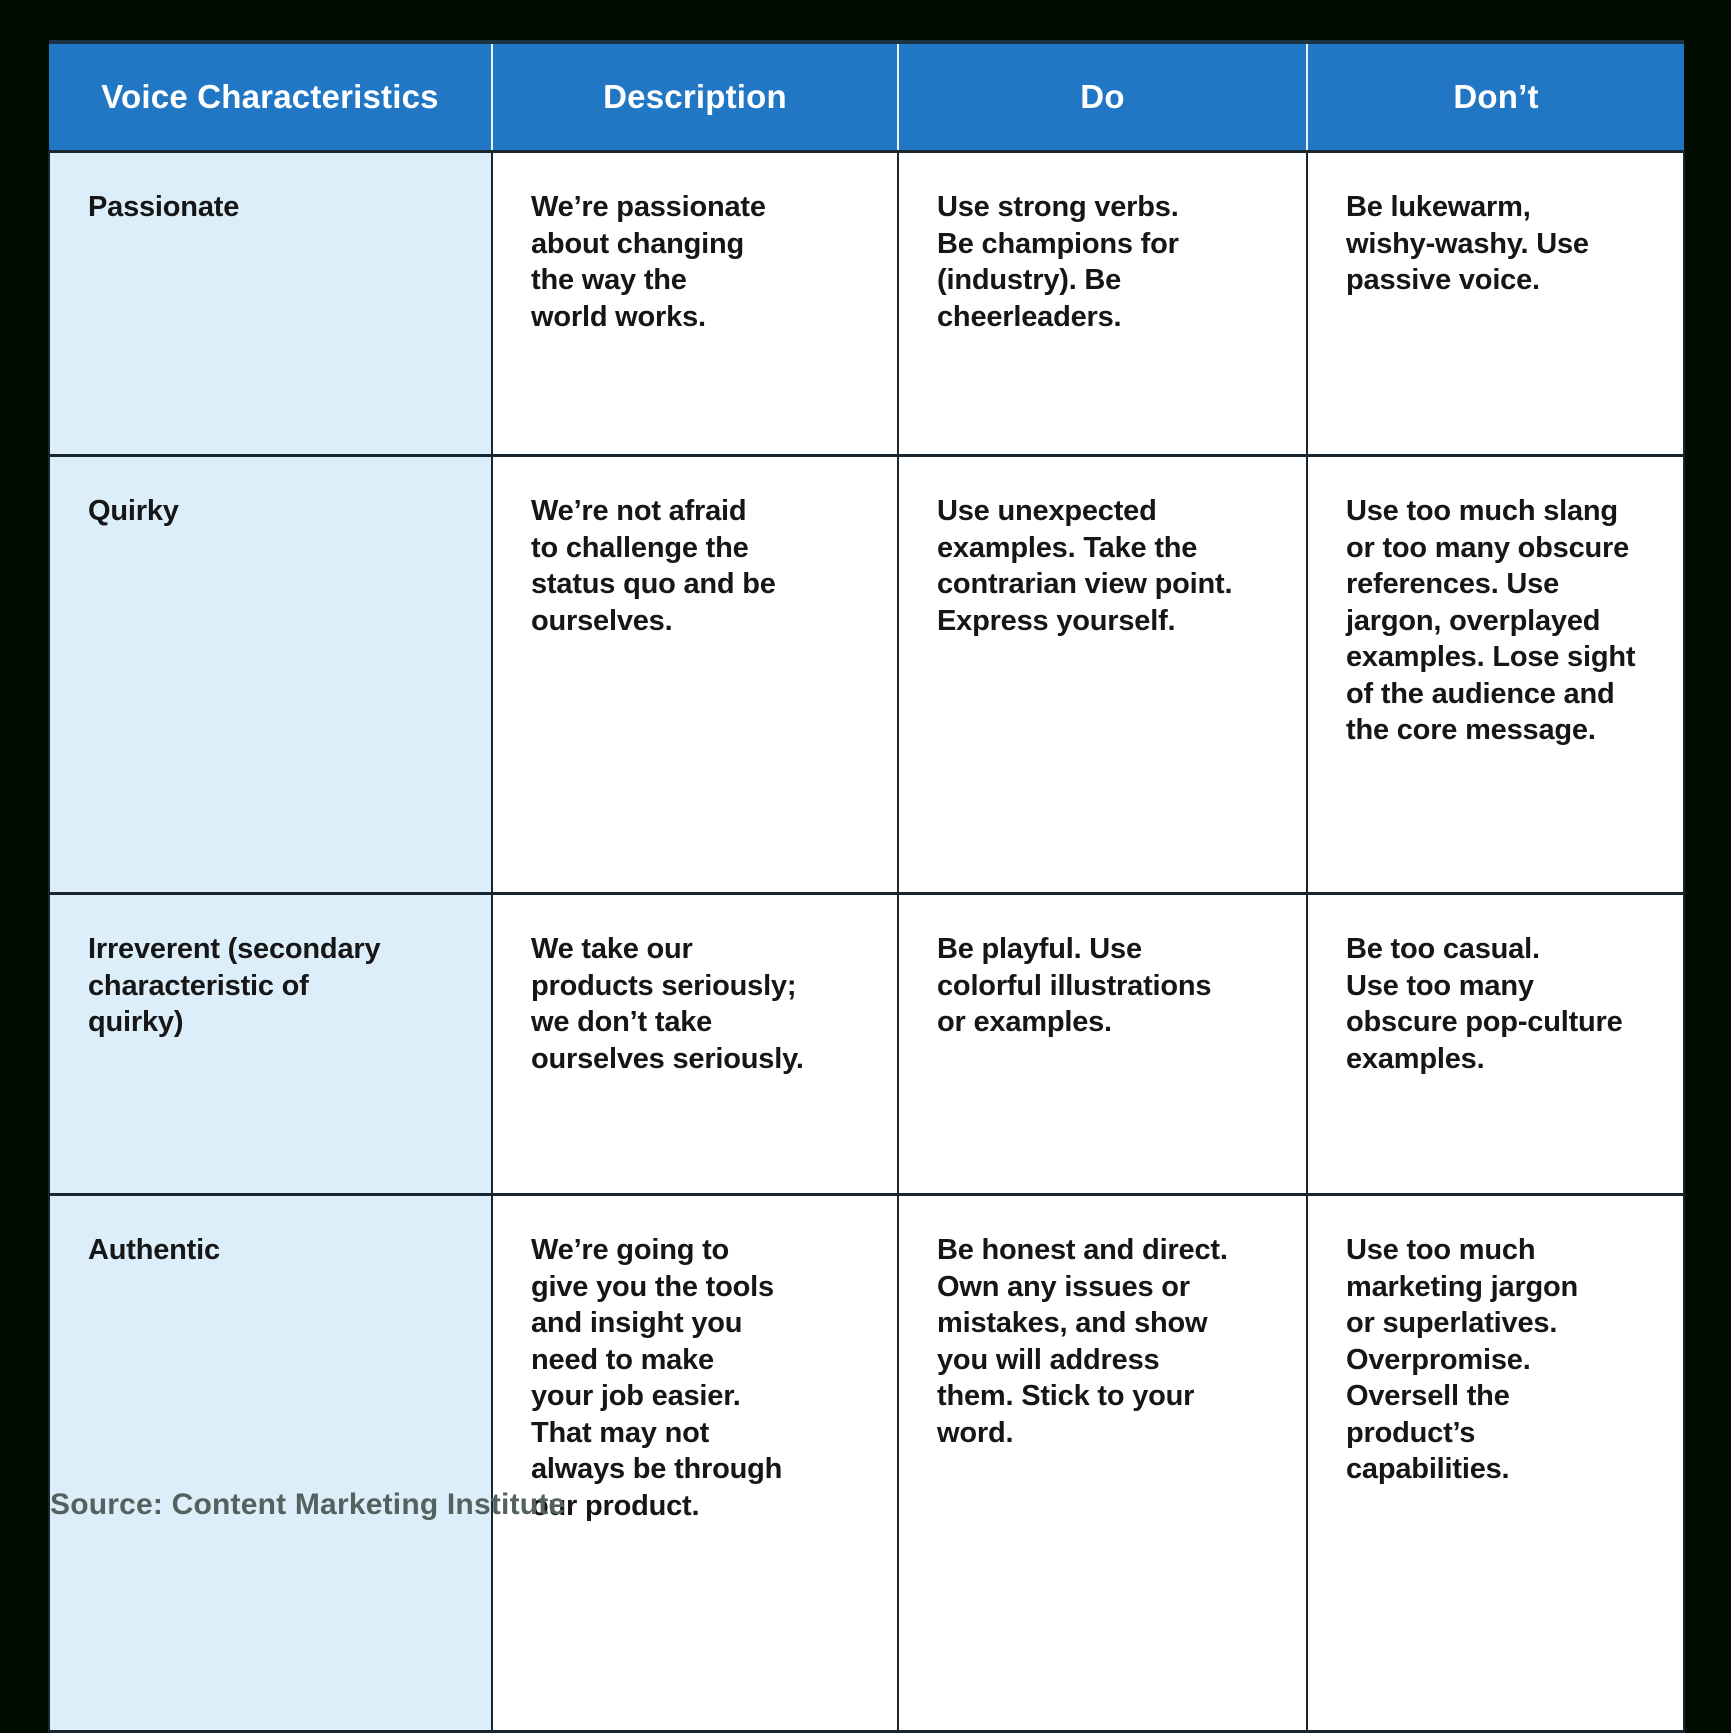 This screenshot has height=1733, width=1731. I want to click on column-header-voice-characteristics: Voice Characteristics, so click(270, 96).